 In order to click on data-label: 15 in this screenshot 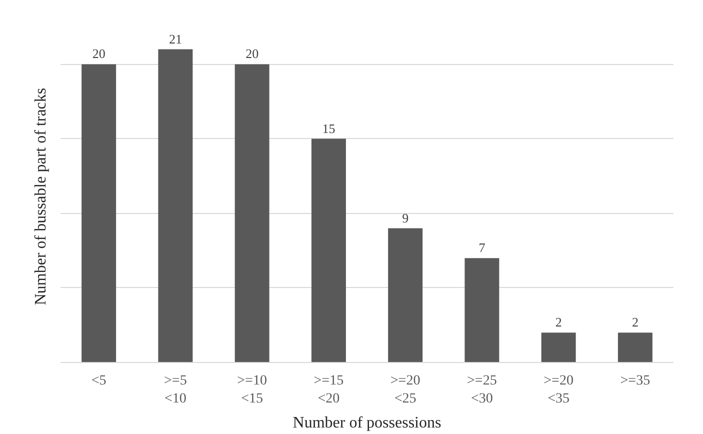, I will do `click(329, 128)`.